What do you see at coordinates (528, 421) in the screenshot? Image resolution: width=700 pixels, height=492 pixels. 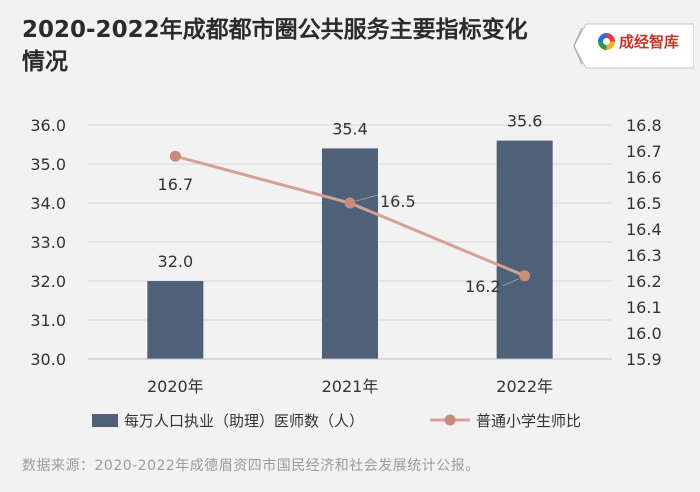 I see `legend-line-label: 普通小学生师比` at bounding box center [528, 421].